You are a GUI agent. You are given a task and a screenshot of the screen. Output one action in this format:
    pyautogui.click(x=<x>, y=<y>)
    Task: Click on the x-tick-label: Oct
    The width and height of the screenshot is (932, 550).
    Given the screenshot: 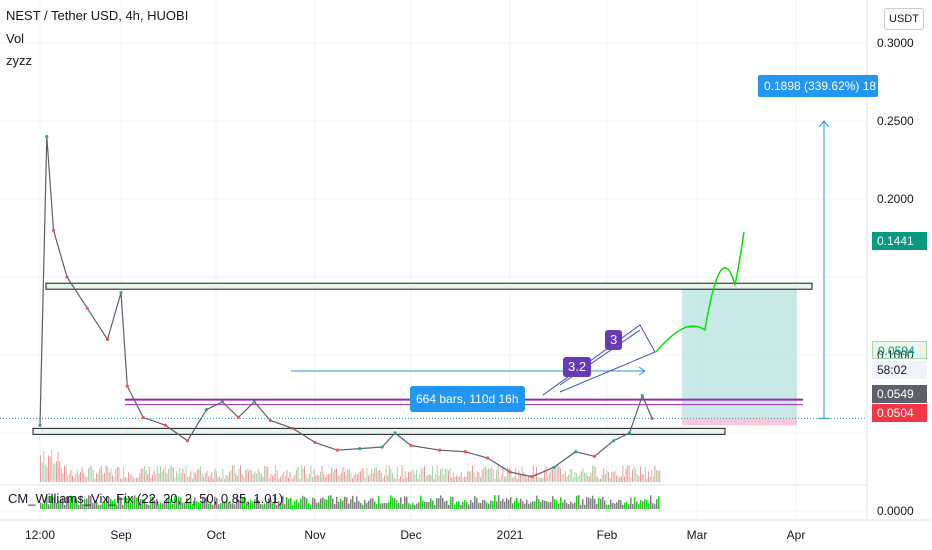 What is the action you would take?
    pyautogui.click(x=216, y=535)
    